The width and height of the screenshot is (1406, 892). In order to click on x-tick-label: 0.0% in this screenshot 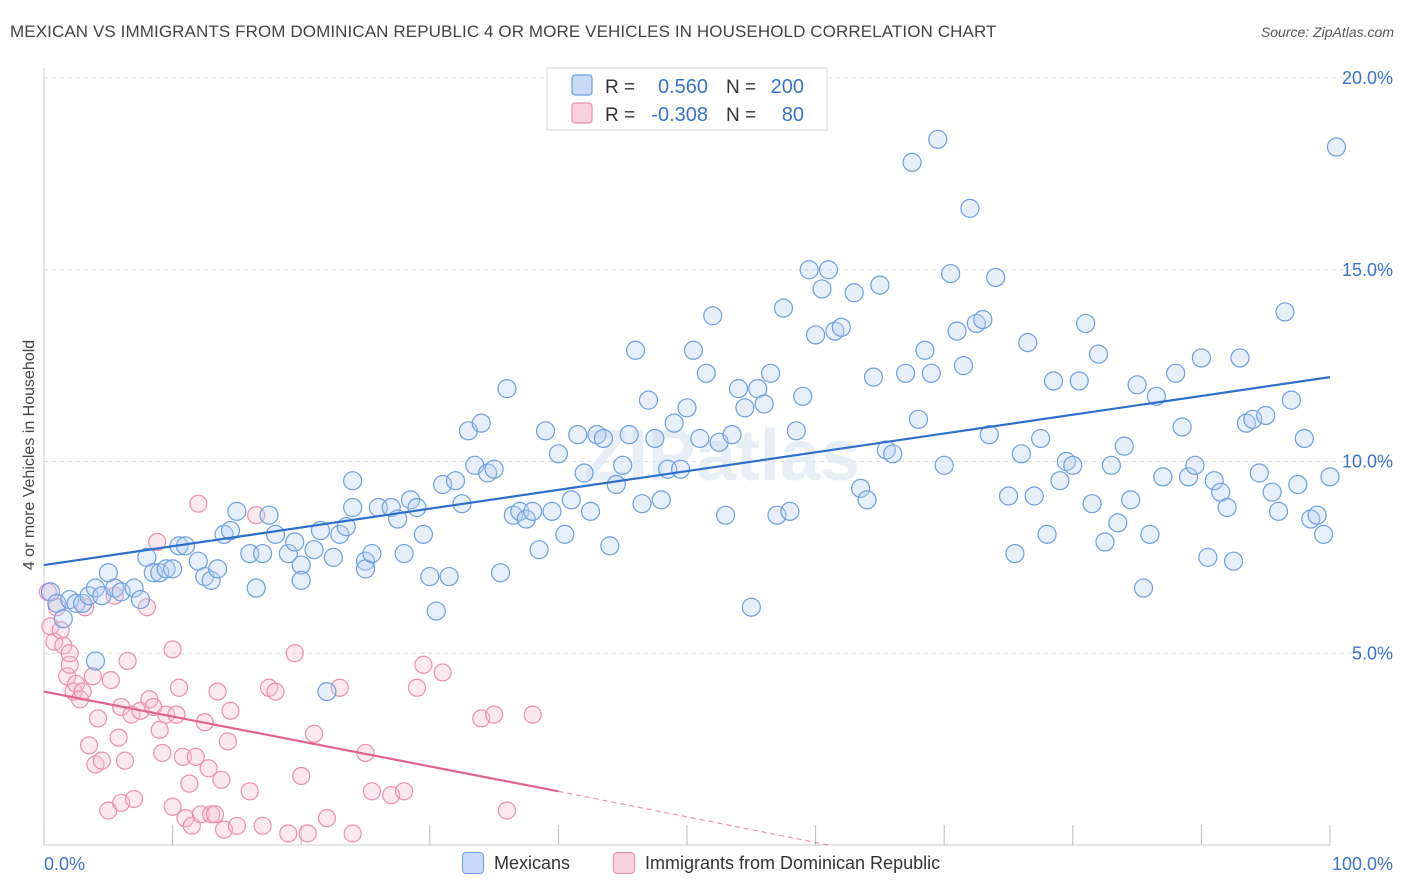, I will do `click(64, 864)`.